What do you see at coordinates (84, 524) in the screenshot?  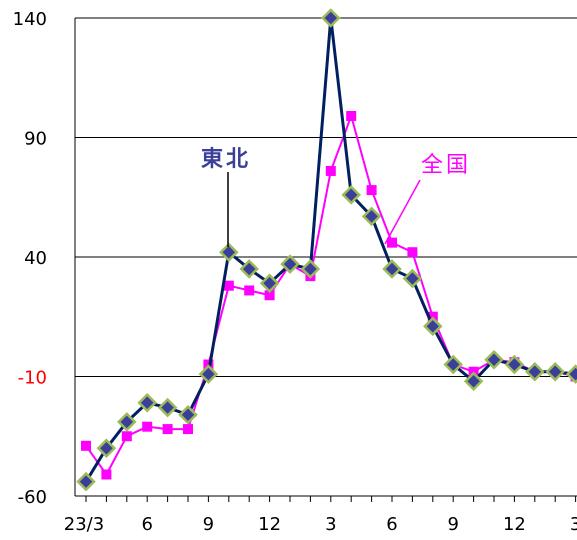 I see `x-tick-label: 23/3` at bounding box center [84, 524].